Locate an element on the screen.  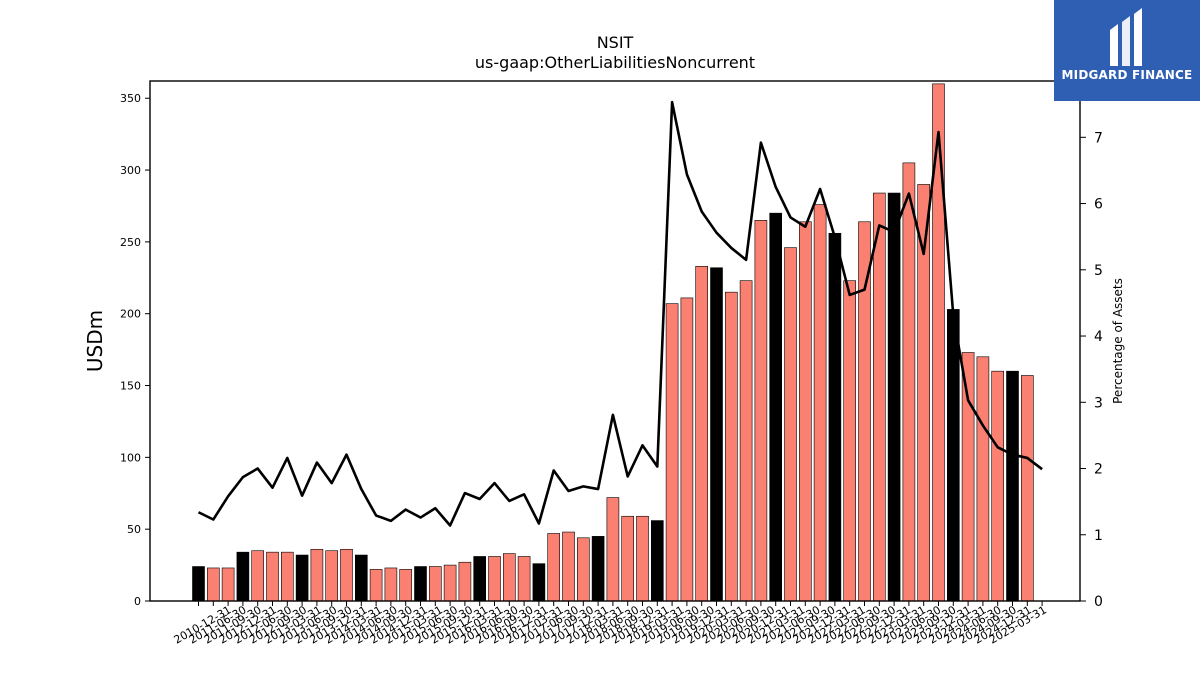
logo-mark-icon is located at coordinates (1126, 37).